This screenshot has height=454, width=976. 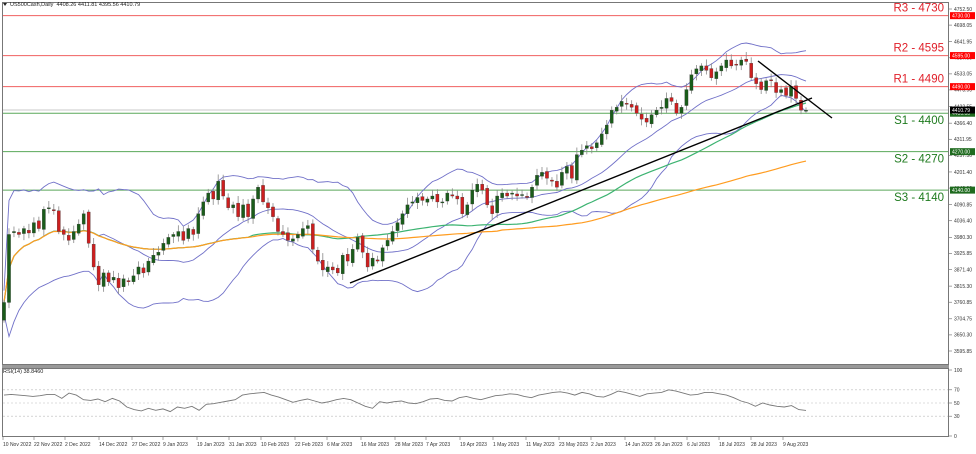 What do you see at coordinates (540, 445) in the screenshot?
I see `time-tick-label: 11 May 2023` at bounding box center [540, 445].